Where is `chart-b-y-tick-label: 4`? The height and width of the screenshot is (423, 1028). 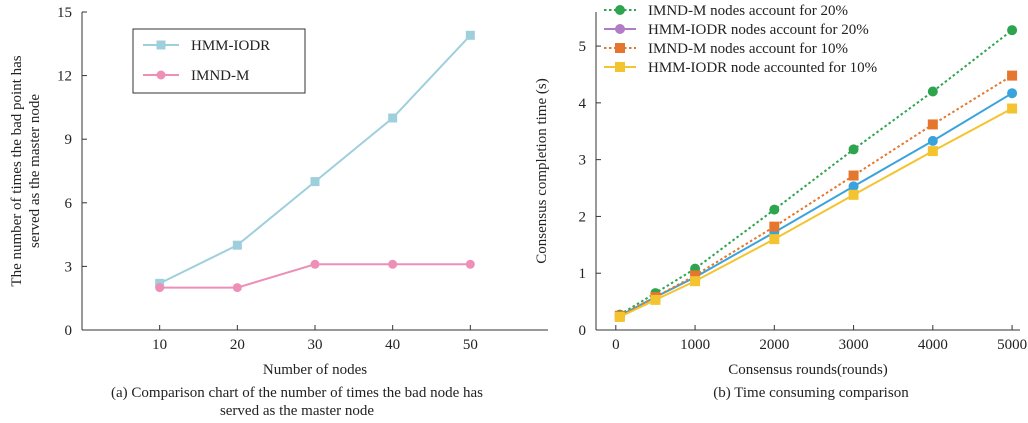 chart-b-y-tick-label: 4 is located at coordinates (583, 104).